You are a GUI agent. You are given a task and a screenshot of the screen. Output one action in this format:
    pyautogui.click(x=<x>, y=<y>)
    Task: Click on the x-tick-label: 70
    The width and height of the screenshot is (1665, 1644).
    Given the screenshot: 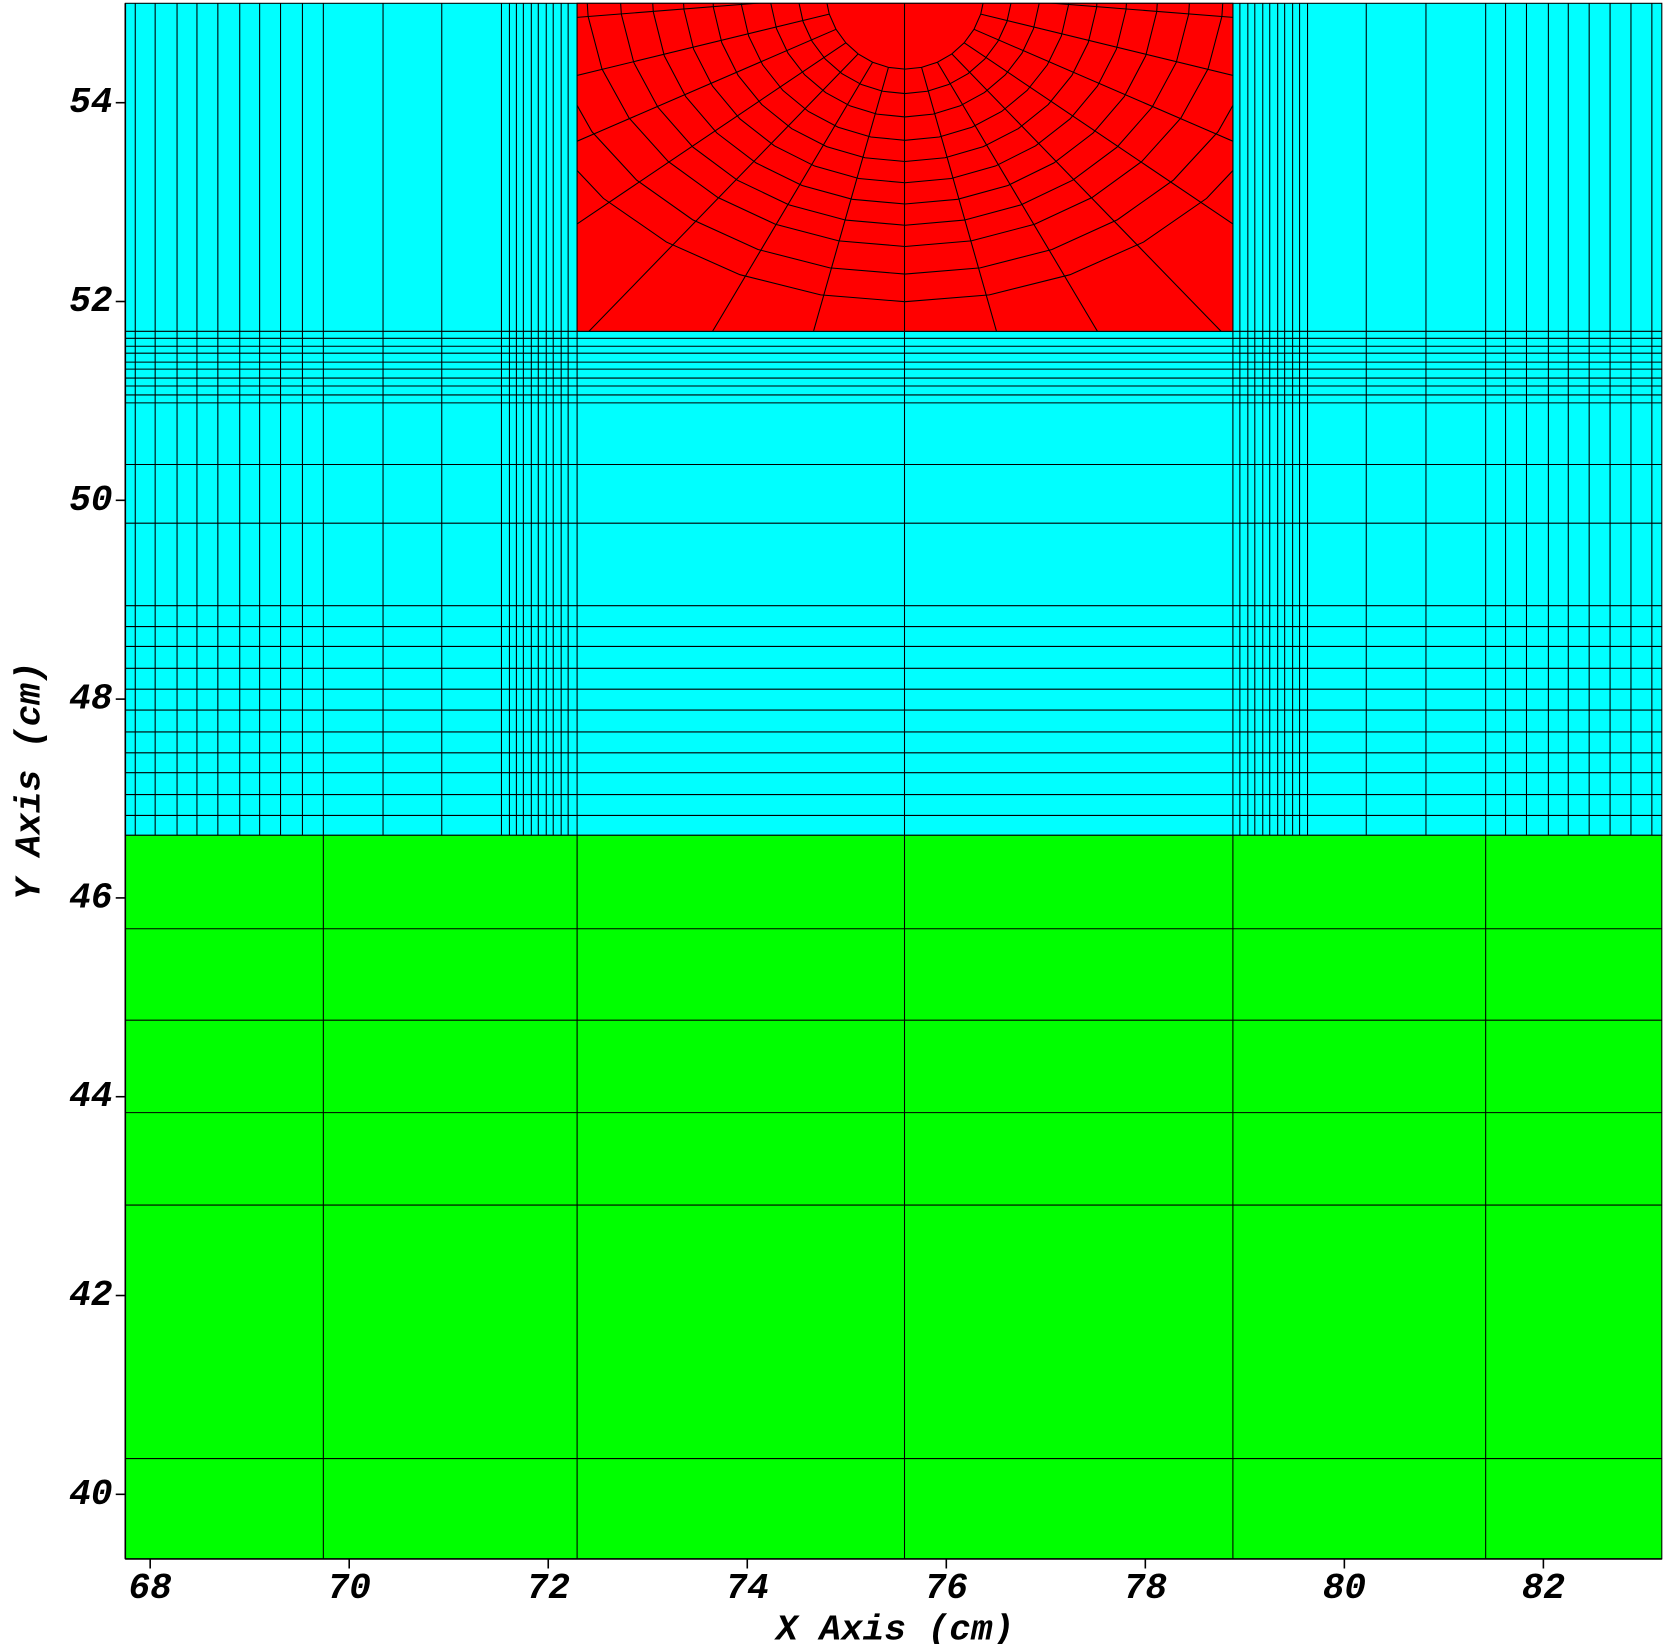 What is the action you would take?
    pyautogui.click(x=349, y=1588)
    